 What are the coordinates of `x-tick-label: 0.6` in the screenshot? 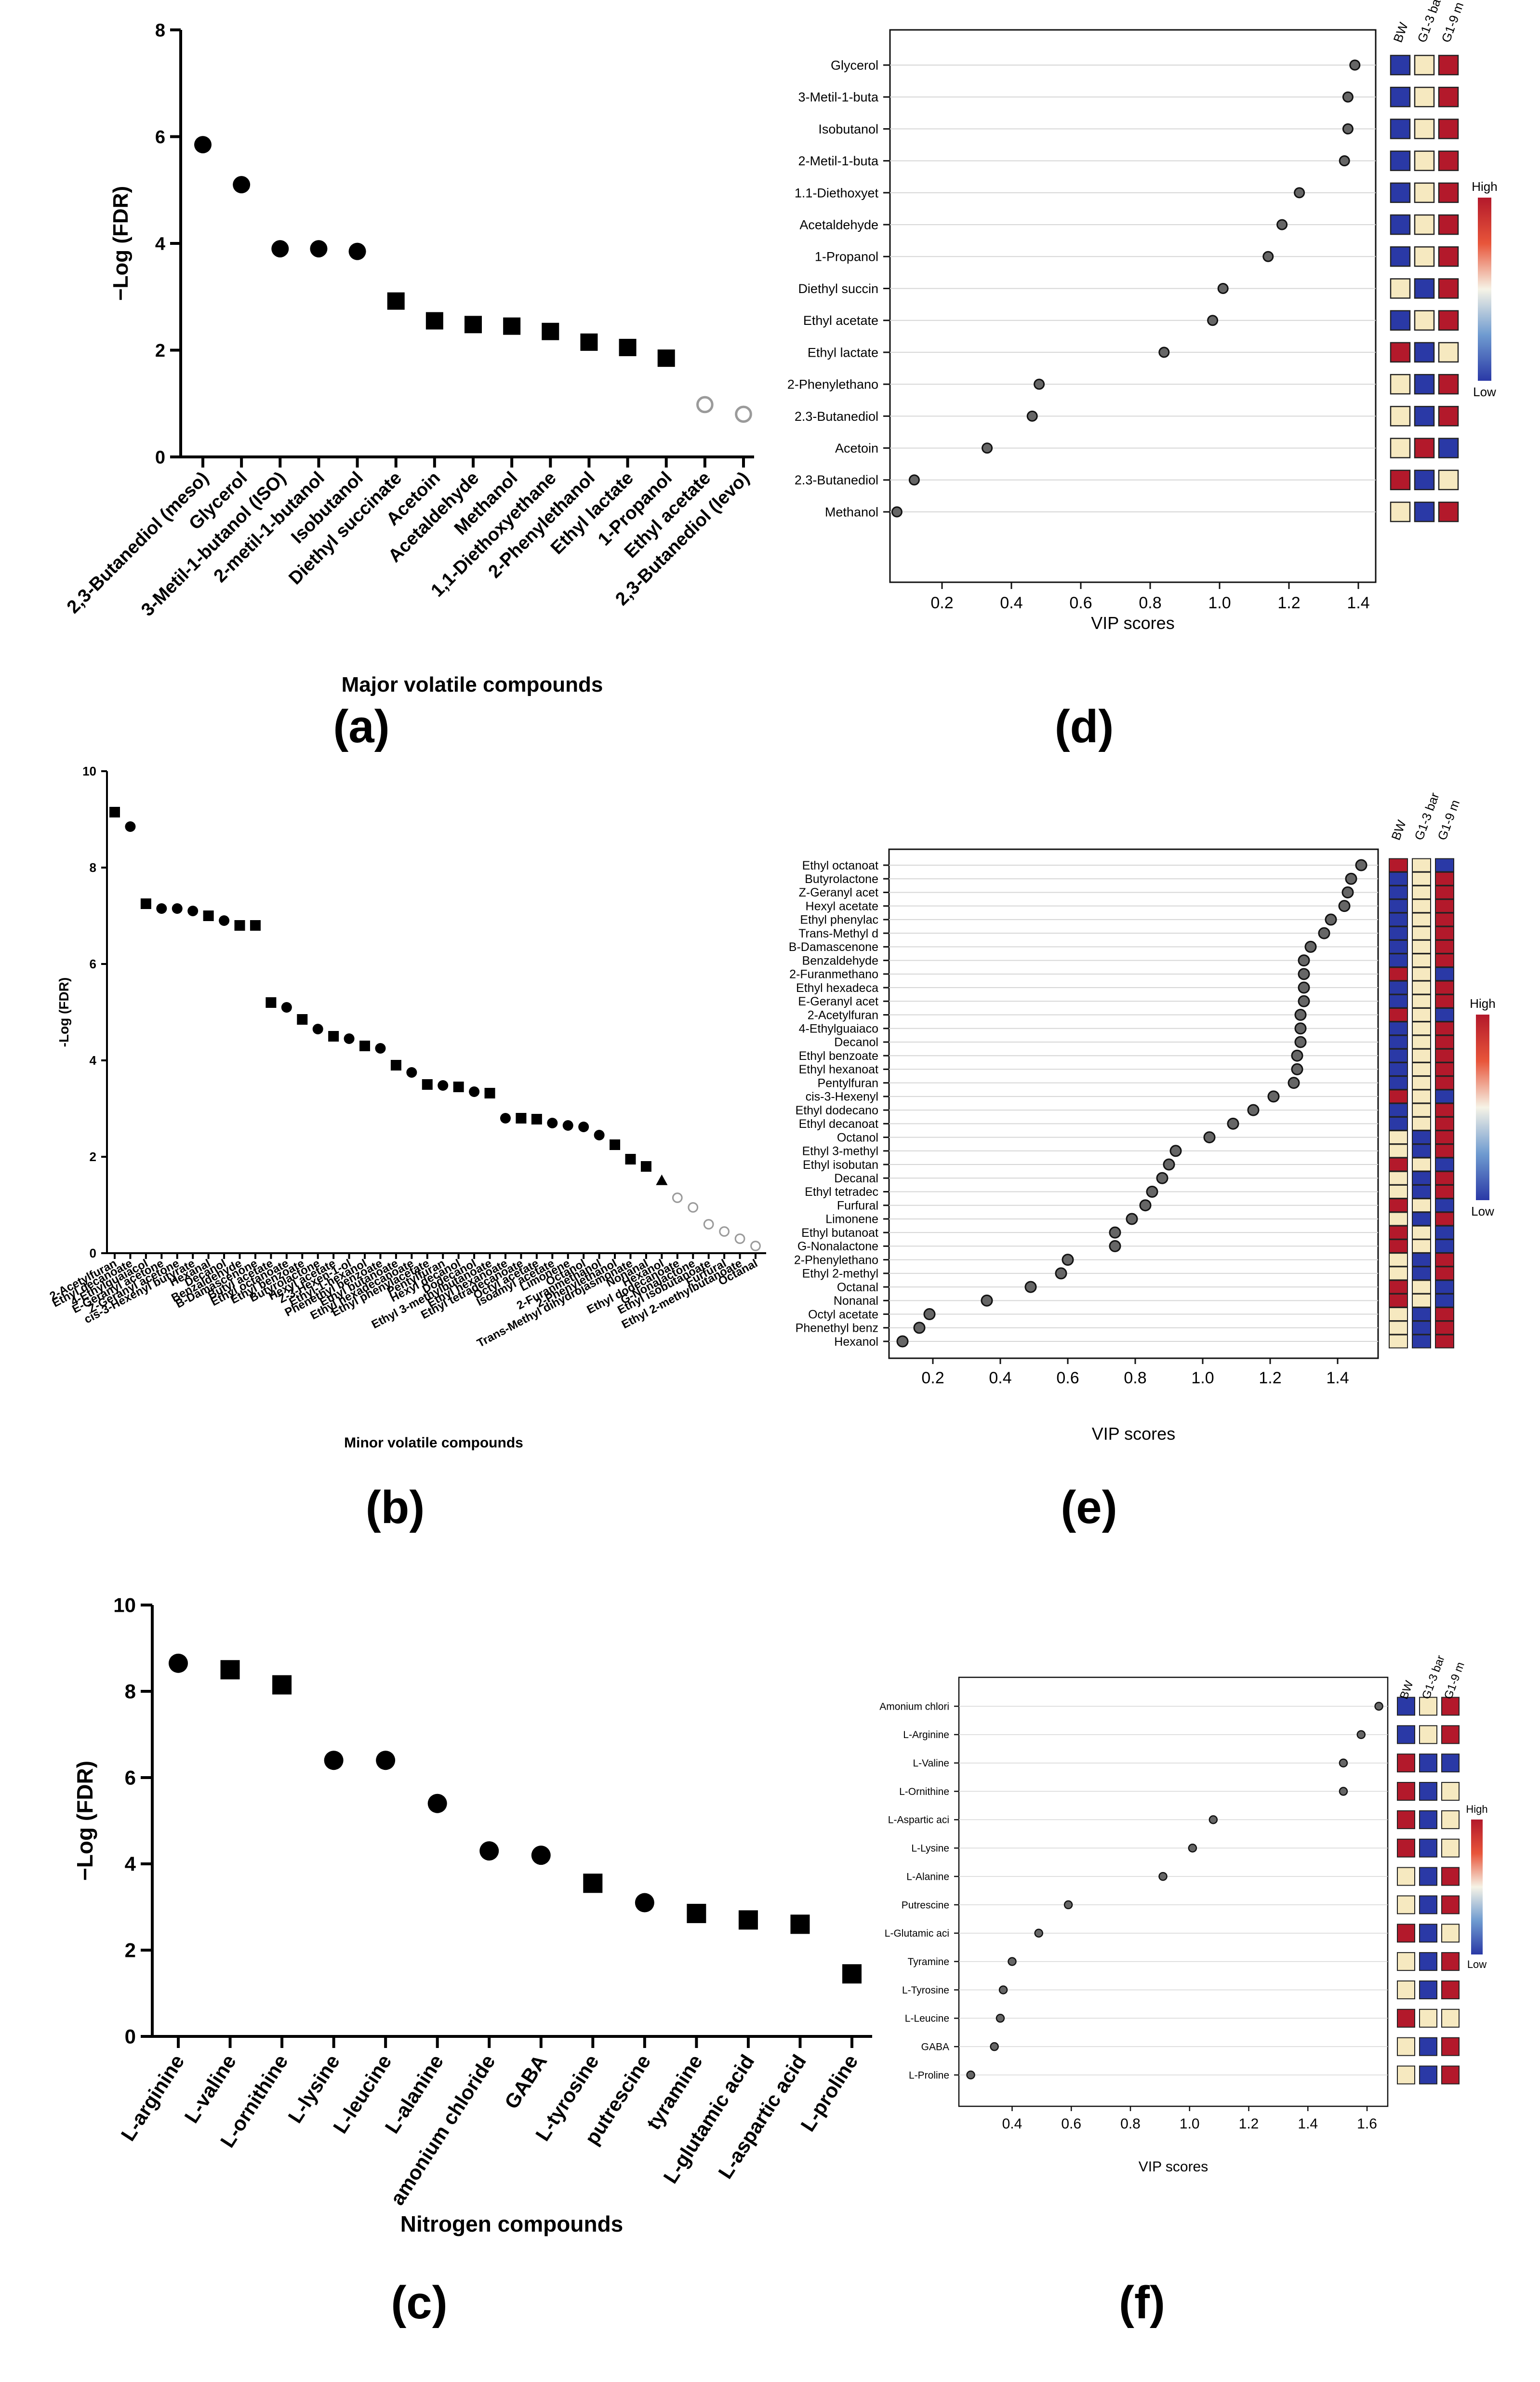 It's located at (1067, 1378).